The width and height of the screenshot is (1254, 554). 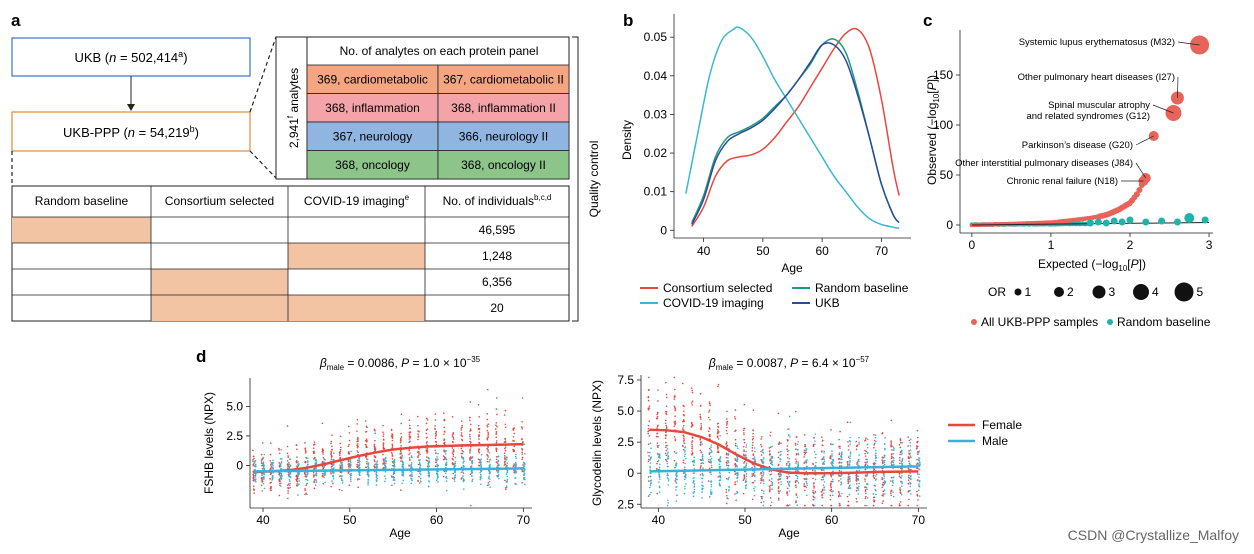 What do you see at coordinates (575, 179) in the screenshot?
I see `qc-bracket` at bounding box center [575, 179].